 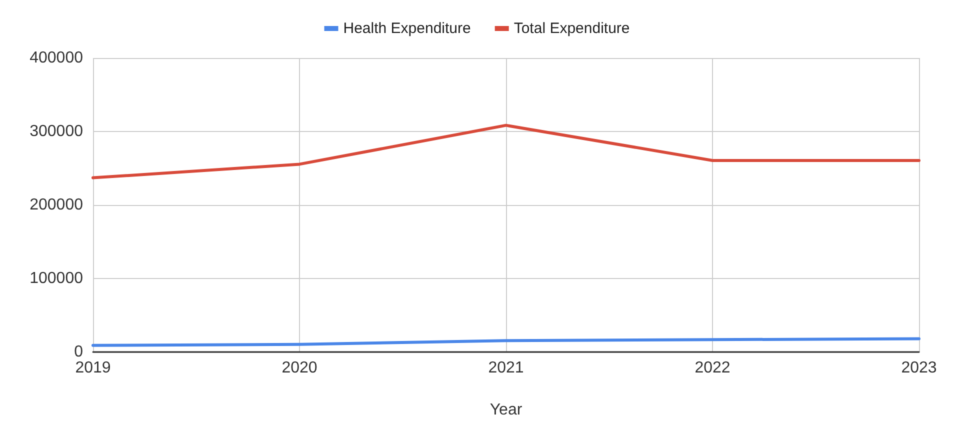 What do you see at coordinates (300, 368) in the screenshot?
I see `x-tick-label: 2020` at bounding box center [300, 368].